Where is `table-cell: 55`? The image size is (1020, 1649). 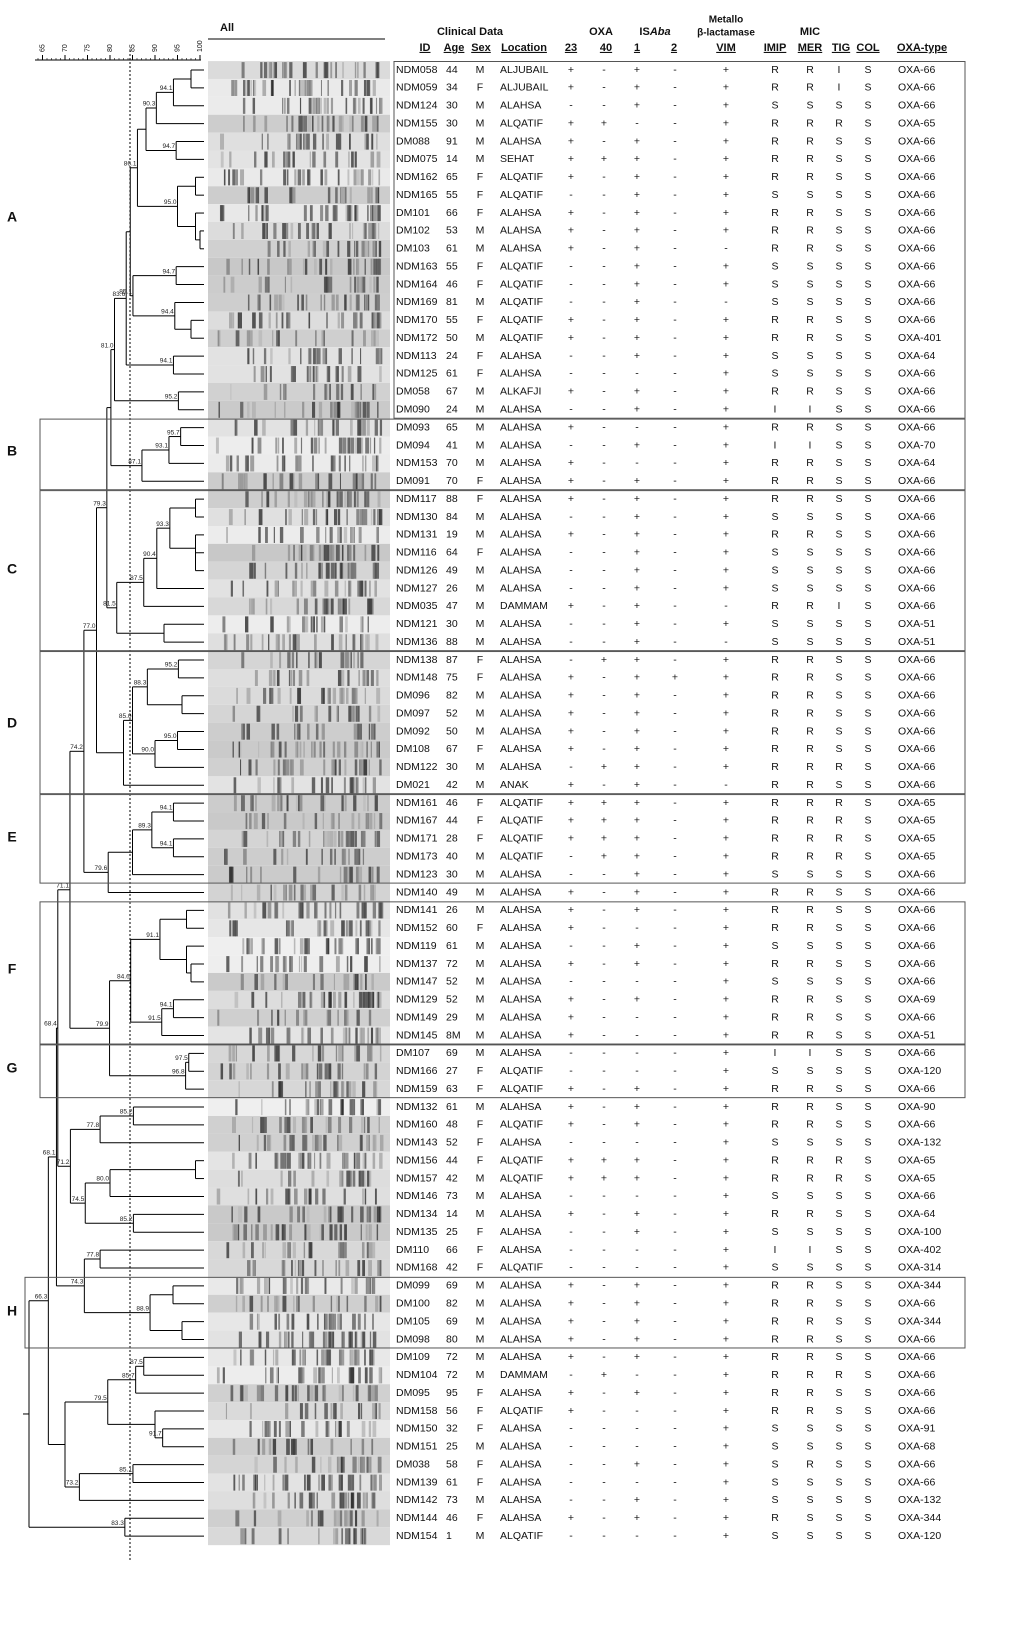
table-cell: 55 is located at coordinates (452, 195).